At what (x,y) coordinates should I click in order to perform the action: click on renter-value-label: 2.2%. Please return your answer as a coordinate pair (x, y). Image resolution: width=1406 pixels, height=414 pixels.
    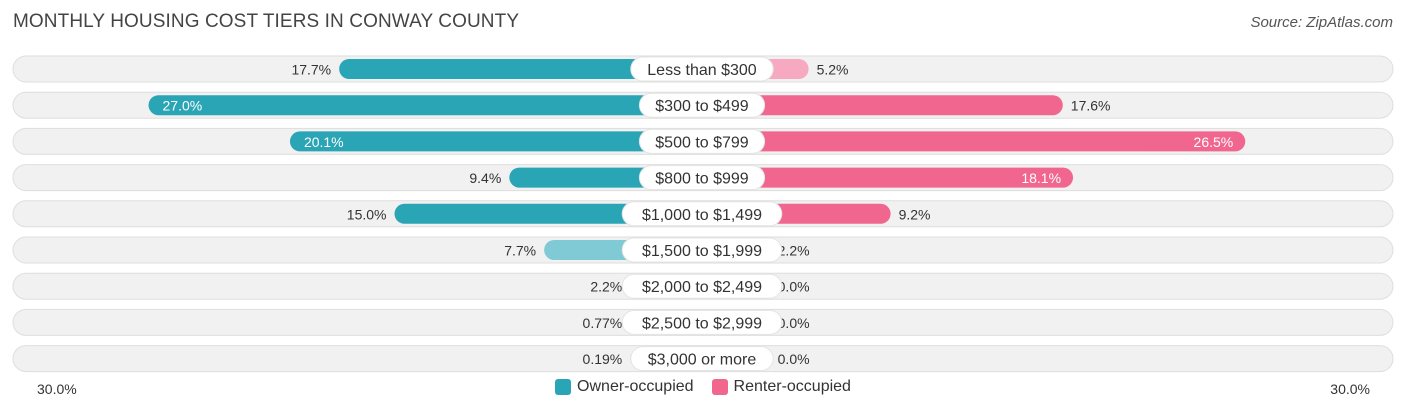
    Looking at the image, I should click on (794, 251).